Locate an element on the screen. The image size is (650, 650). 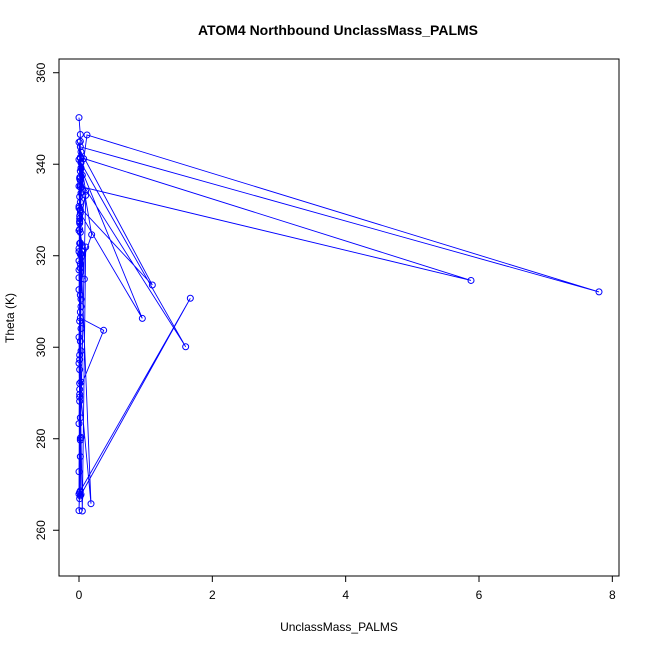
x-tick-label: 0 is located at coordinates (79, 595).